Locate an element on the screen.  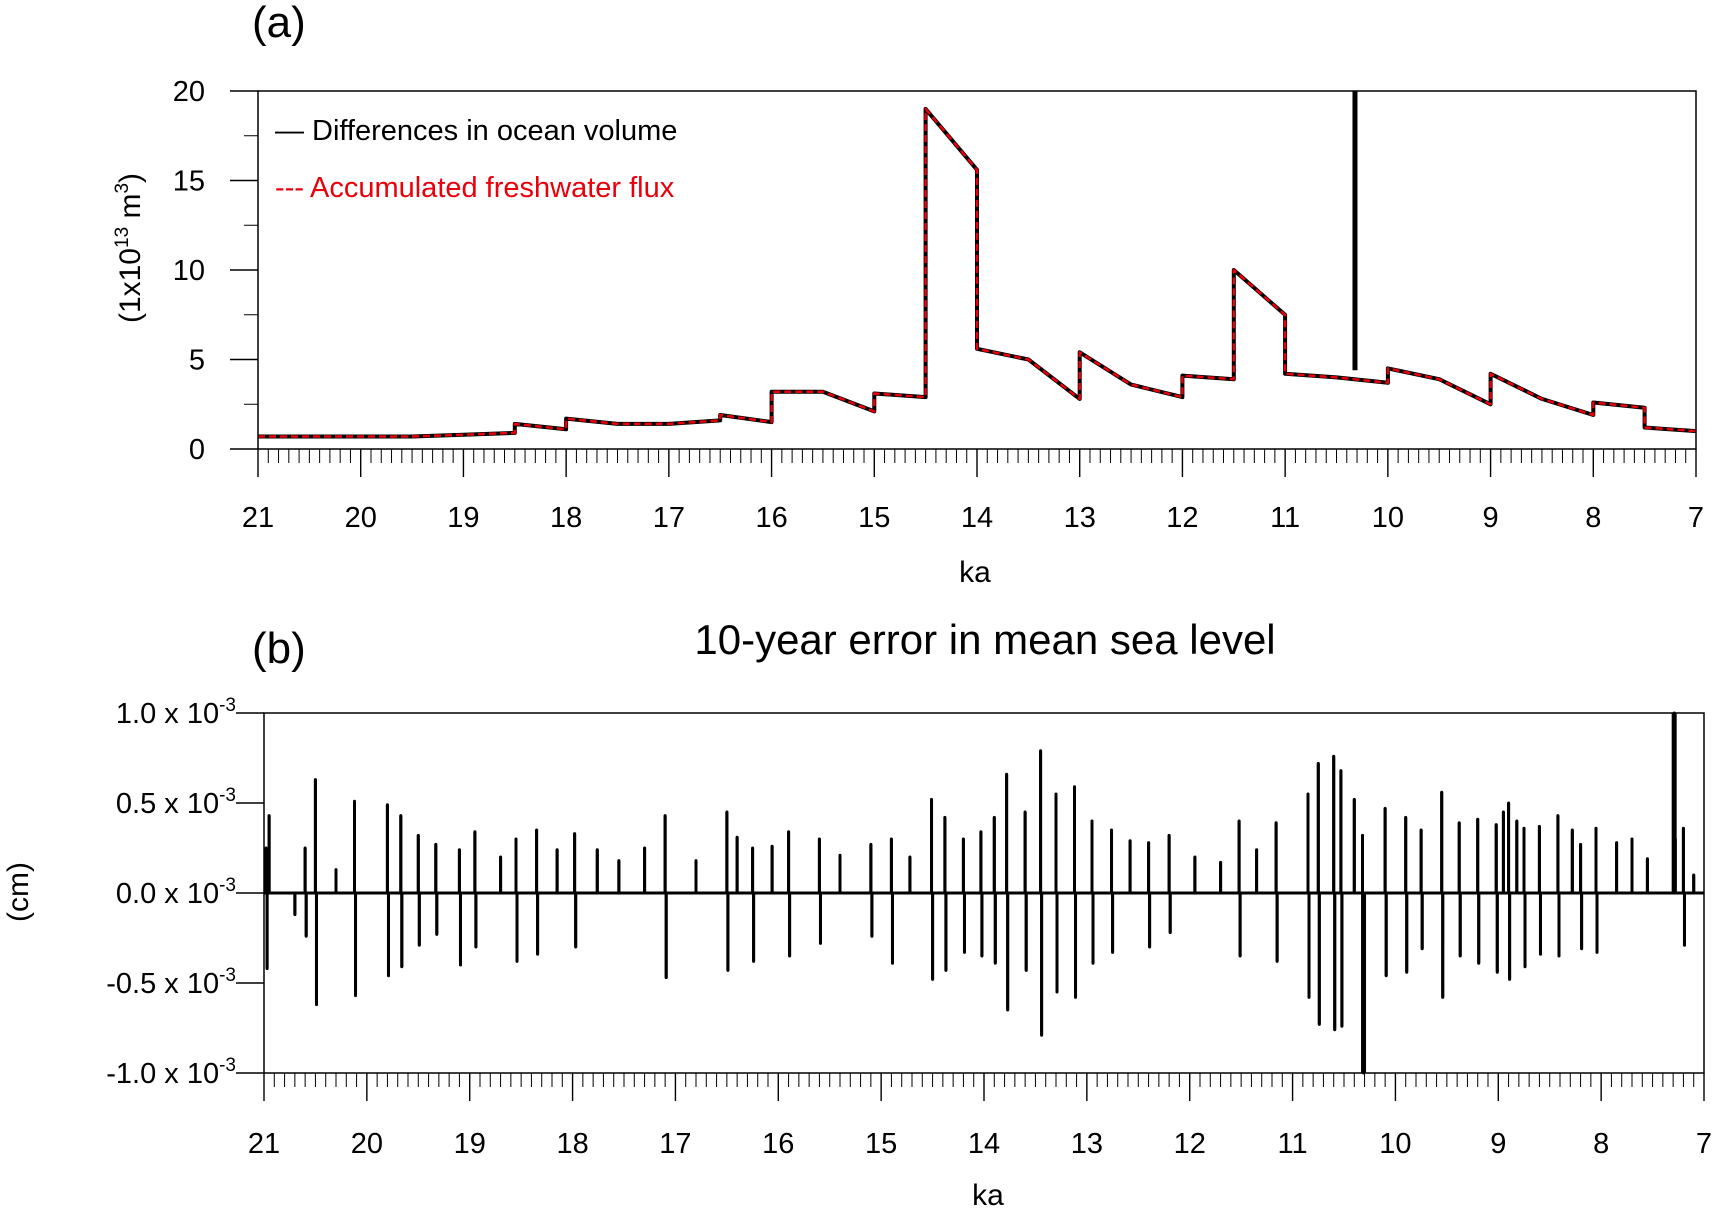
b-x-tick-label: 12 is located at coordinates (1190, 1144).